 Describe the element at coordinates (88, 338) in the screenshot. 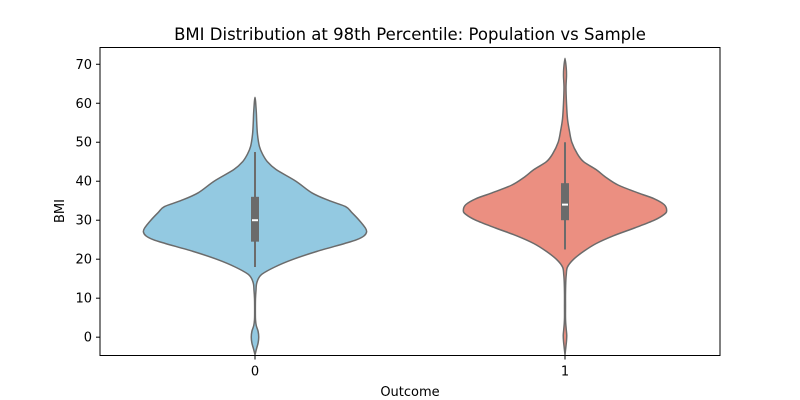

I see `y-tick-label: 0` at that location.